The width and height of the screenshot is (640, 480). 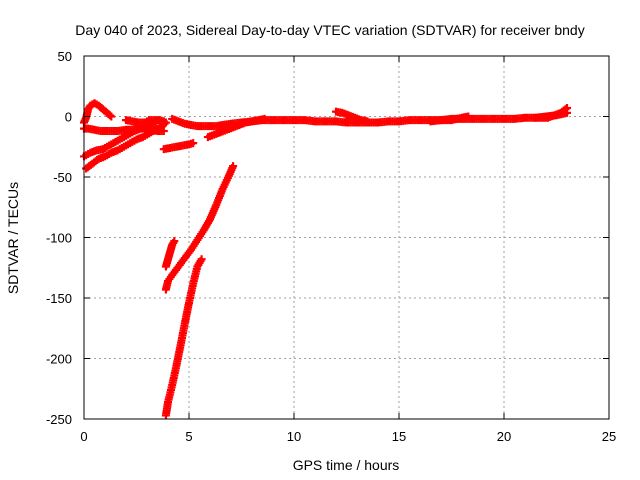 I want to click on y-tick-label: -200, so click(x=59, y=359).